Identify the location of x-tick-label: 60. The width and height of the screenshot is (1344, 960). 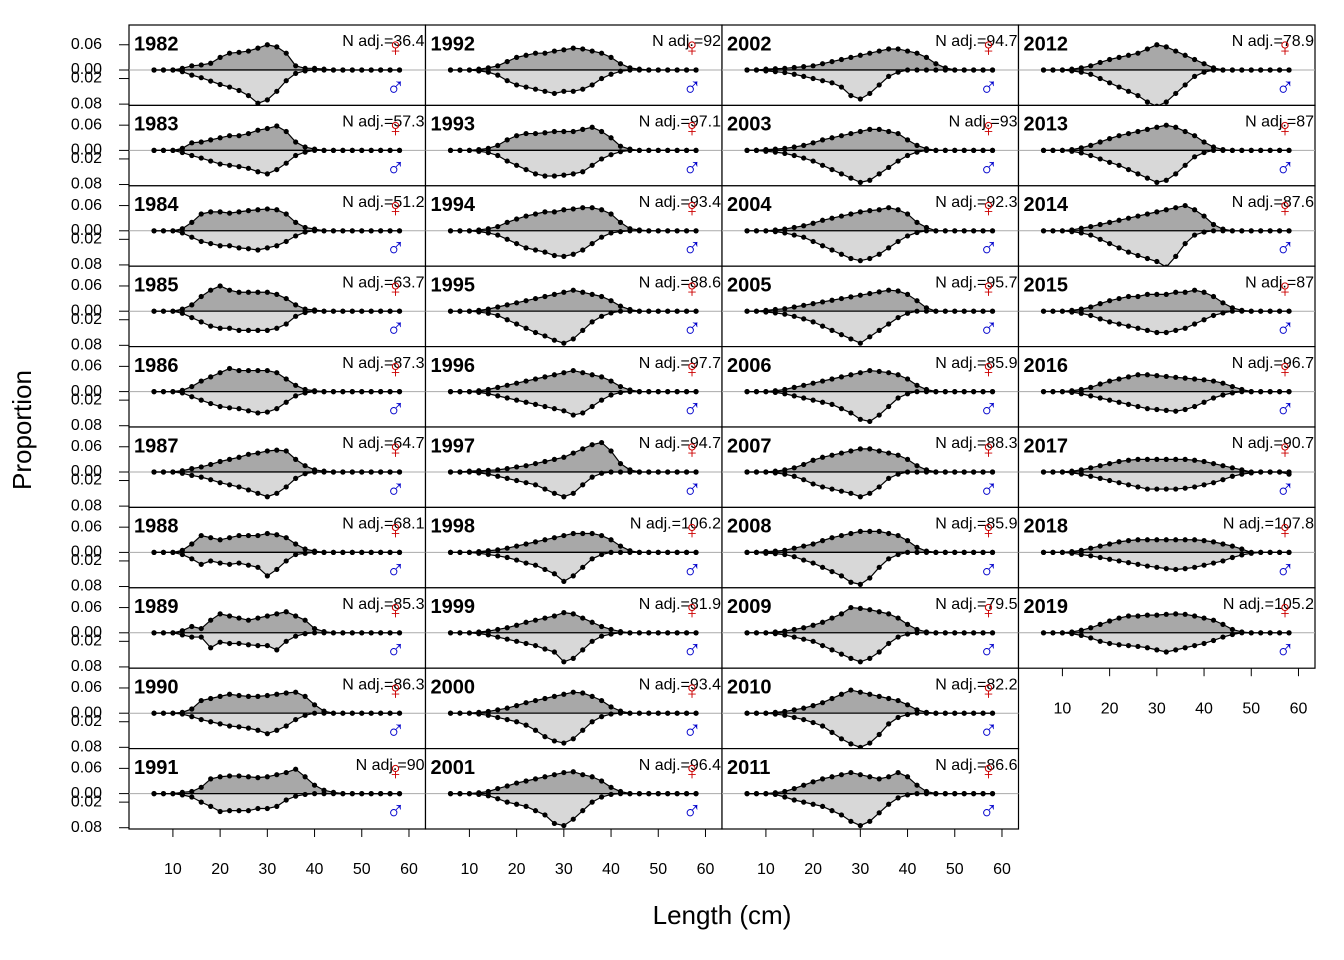
(1002, 869).